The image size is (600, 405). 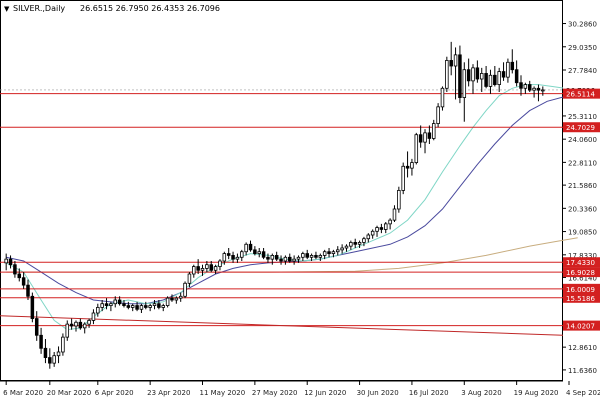 What do you see at coordinates (39, 8) in the screenshot?
I see `symbol-label: SILVER.,Daily` at bounding box center [39, 8].